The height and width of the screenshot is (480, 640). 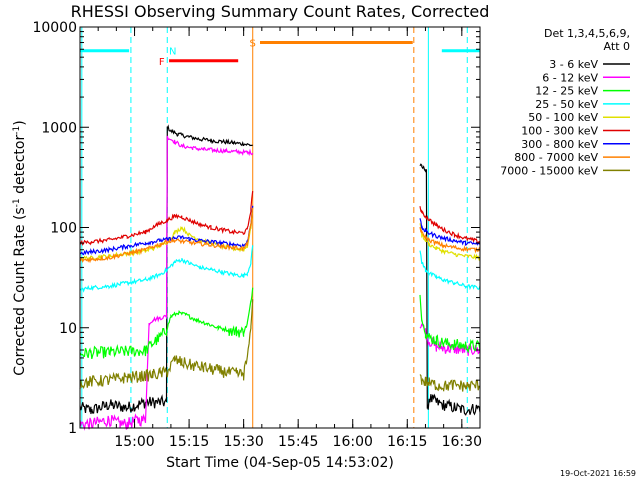 I want to click on flag-label-s: S, so click(x=253, y=44).